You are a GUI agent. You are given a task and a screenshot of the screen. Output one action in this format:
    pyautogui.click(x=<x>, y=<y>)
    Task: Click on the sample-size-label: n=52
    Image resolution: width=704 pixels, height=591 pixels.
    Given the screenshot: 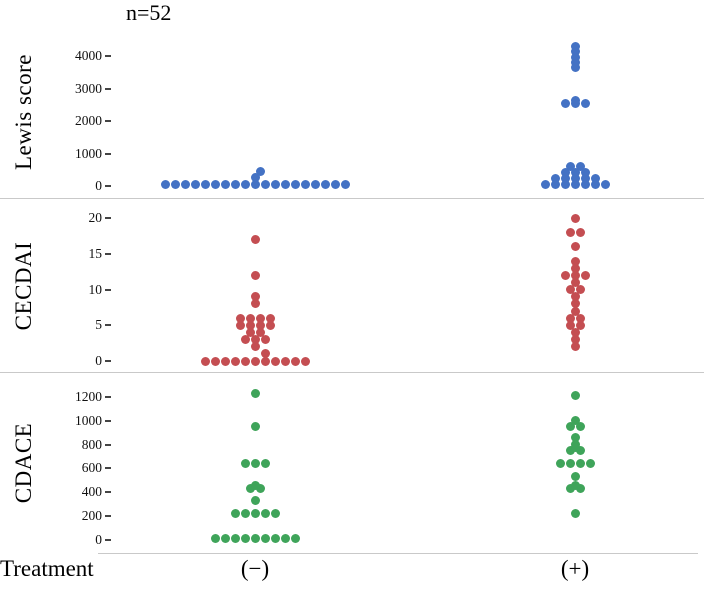 What is the action you would take?
    pyautogui.click(x=149, y=12)
    